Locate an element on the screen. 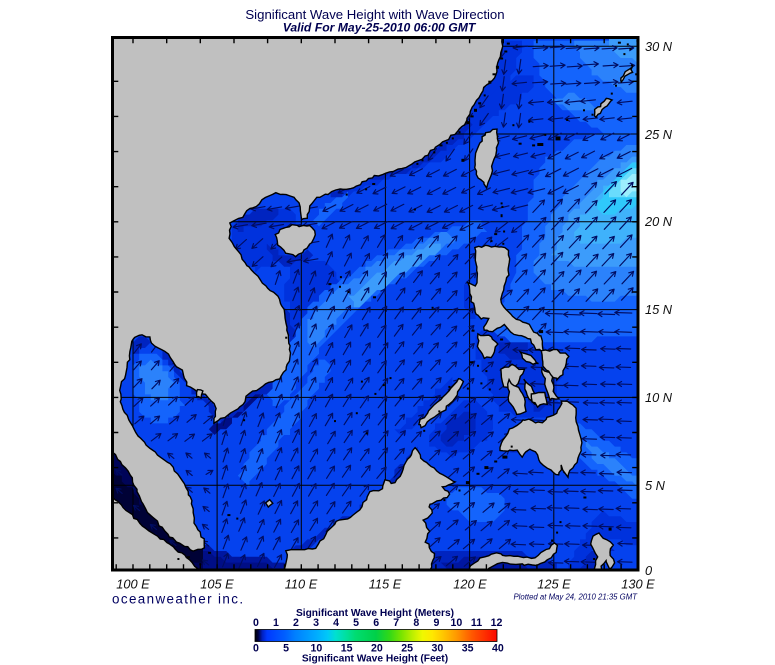 The image size is (775, 665). svg-text: 40 is located at coordinates (498, 649).